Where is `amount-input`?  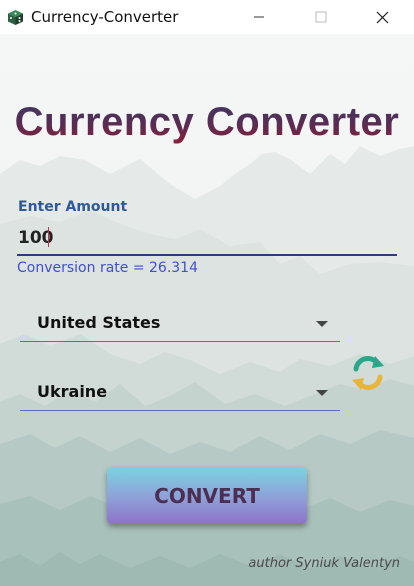
amount-input is located at coordinates (207, 239).